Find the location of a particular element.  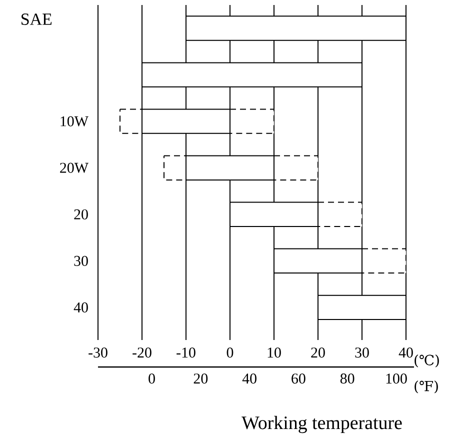

y-tick-label: 30 is located at coordinates (81, 261).